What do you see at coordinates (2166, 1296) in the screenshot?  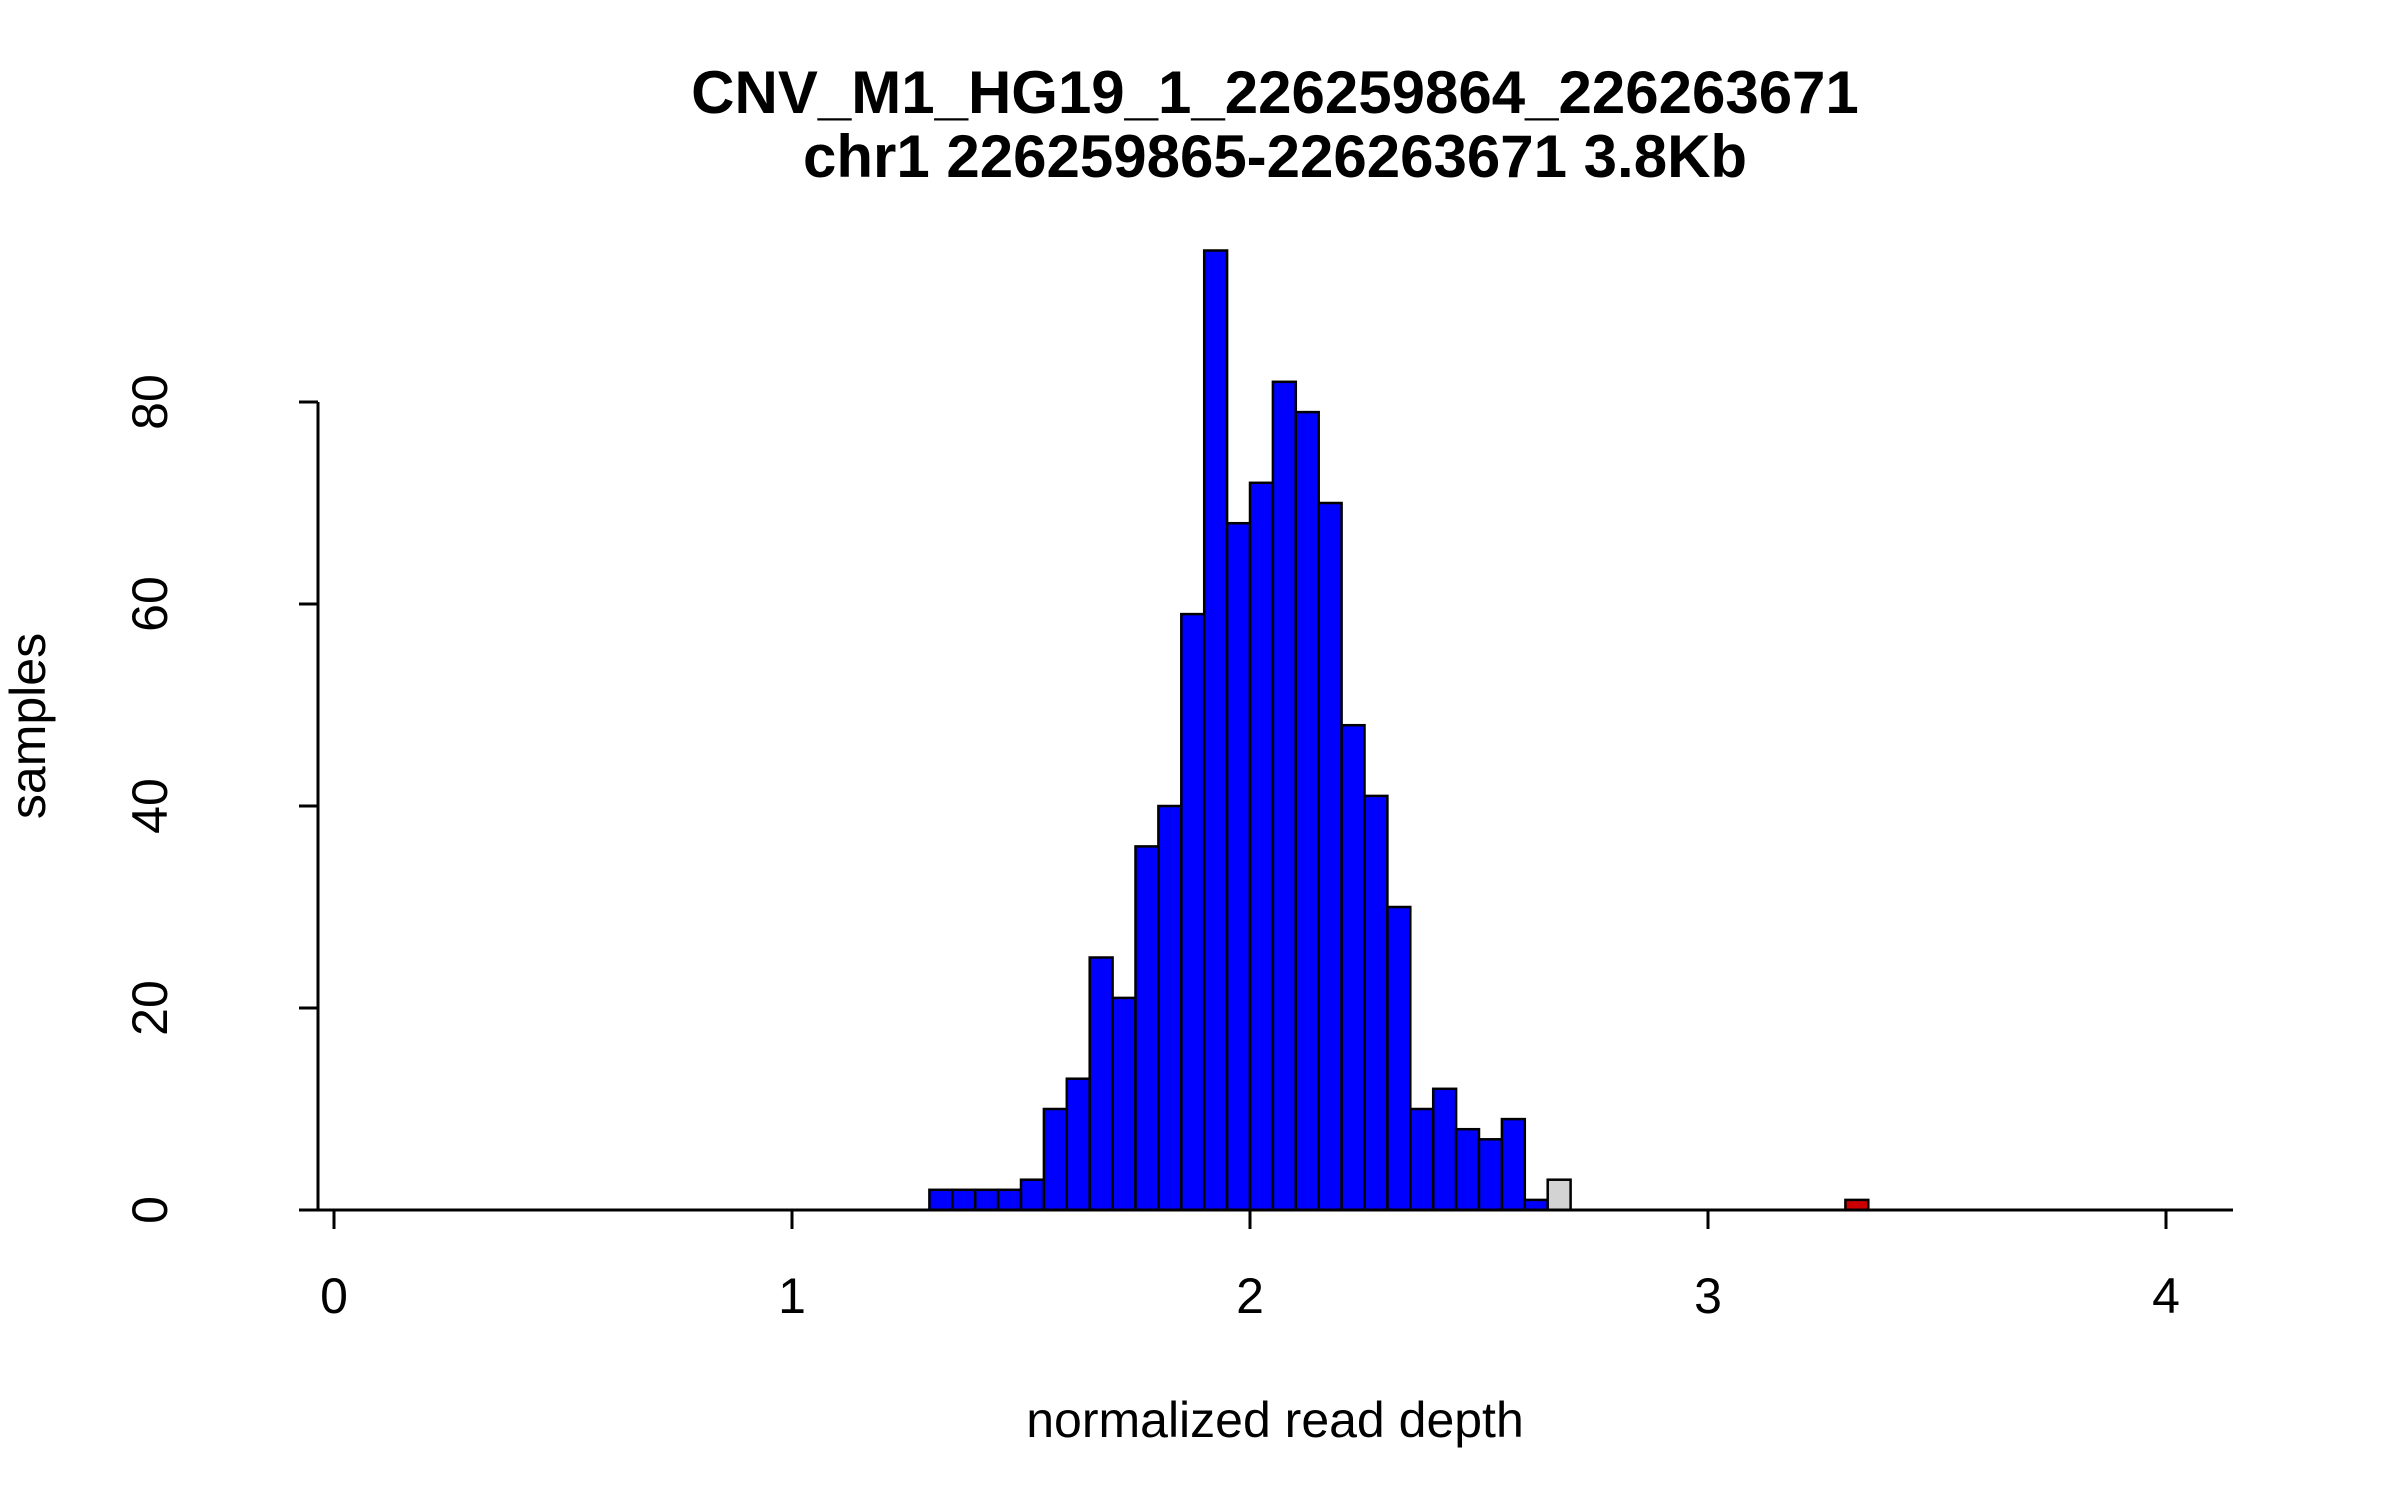 I see `x-tick-label: 4` at bounding box center [2166, 1296].